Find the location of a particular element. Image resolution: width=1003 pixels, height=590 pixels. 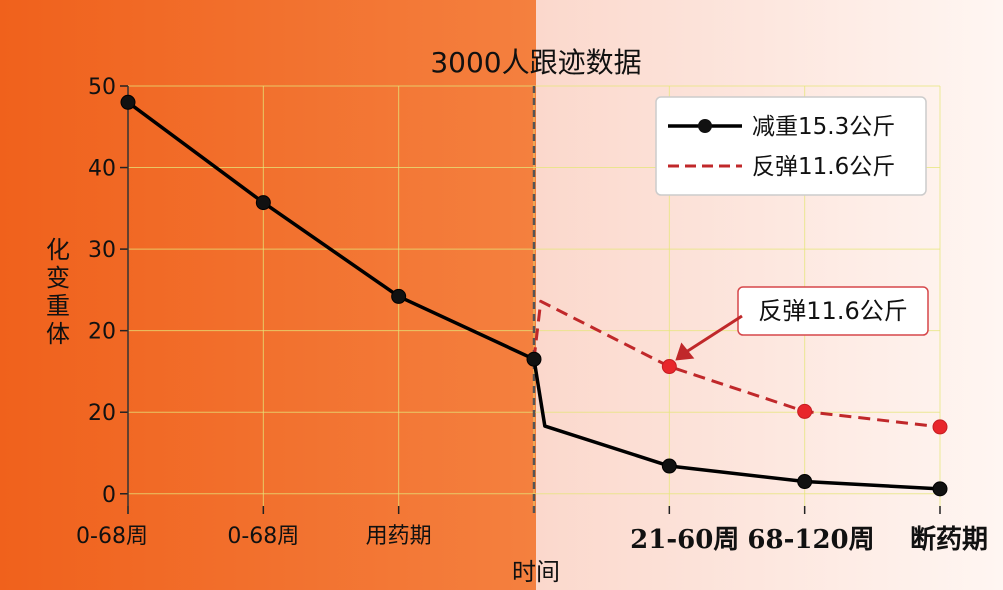

legend-label-2: 反弹11.6公斤 is located at coordinates (823, 167).